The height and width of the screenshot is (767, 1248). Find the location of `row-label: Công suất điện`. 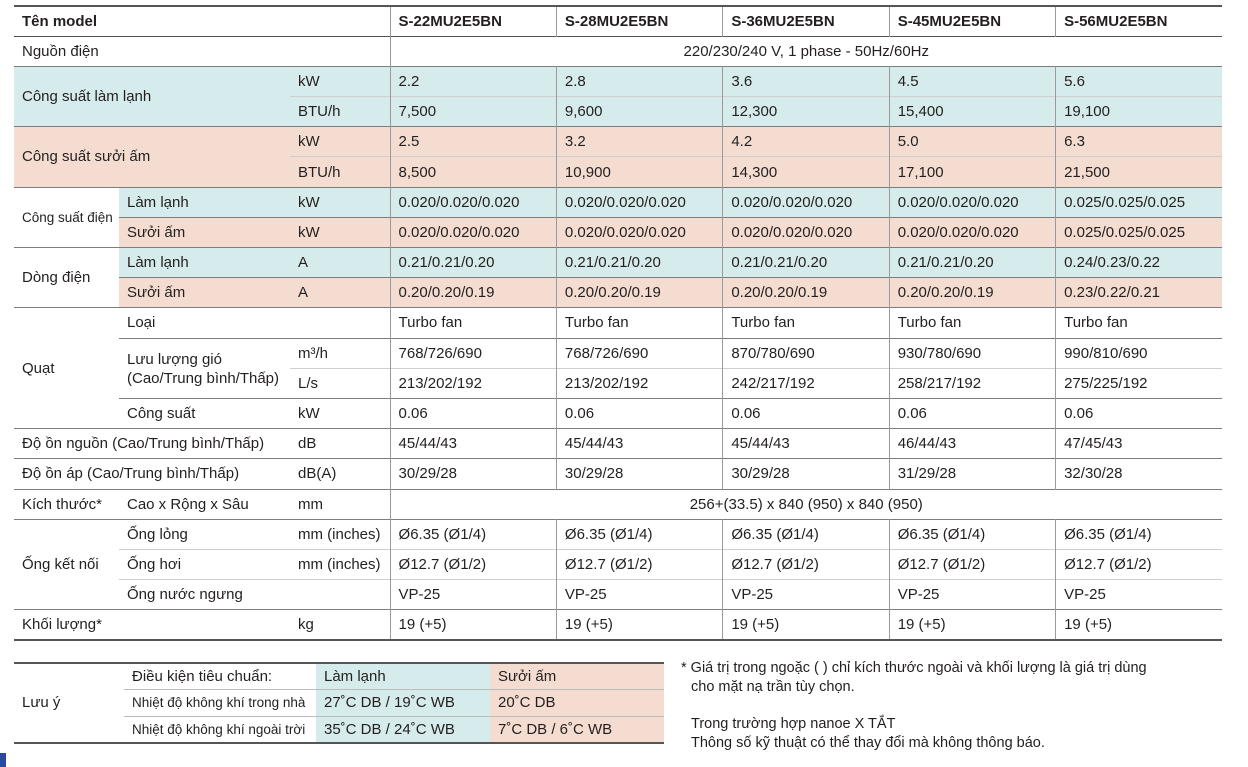

row-label: Công suất điện is located at coordinates (66, 217).